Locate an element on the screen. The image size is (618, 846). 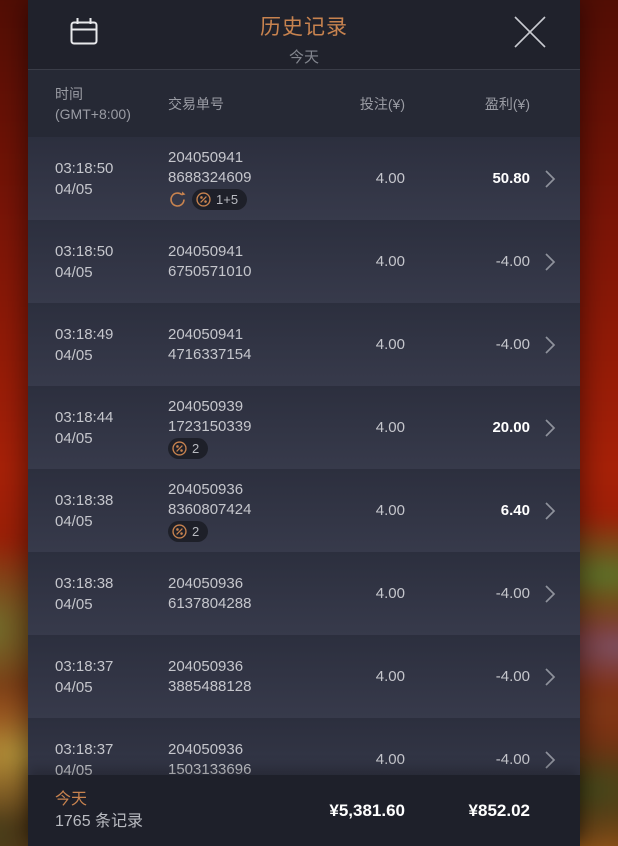
multiplier-badge: 1+5 is located at coordinates (220, 199).